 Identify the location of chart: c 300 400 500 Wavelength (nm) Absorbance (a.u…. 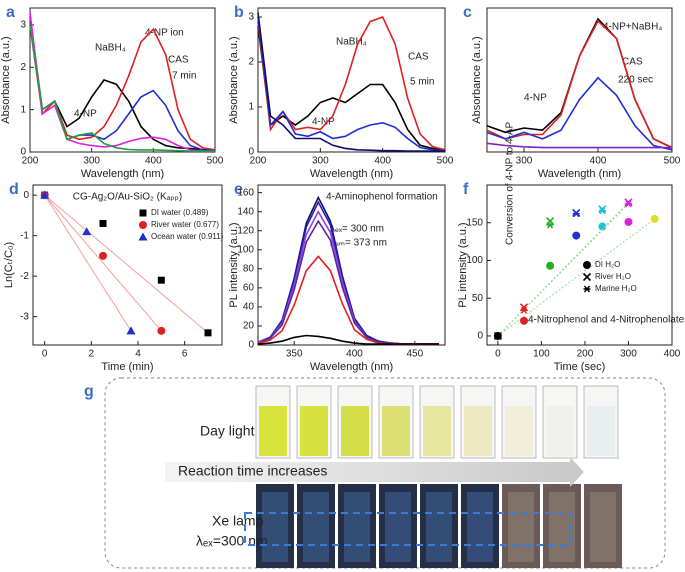
(572, 92).